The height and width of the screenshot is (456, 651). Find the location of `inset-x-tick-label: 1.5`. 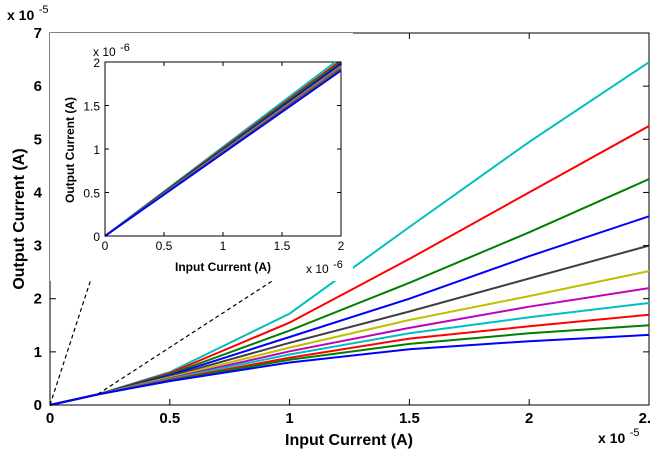

inset-x-tick-label: 1.5 is located at coordinates (282, 246).